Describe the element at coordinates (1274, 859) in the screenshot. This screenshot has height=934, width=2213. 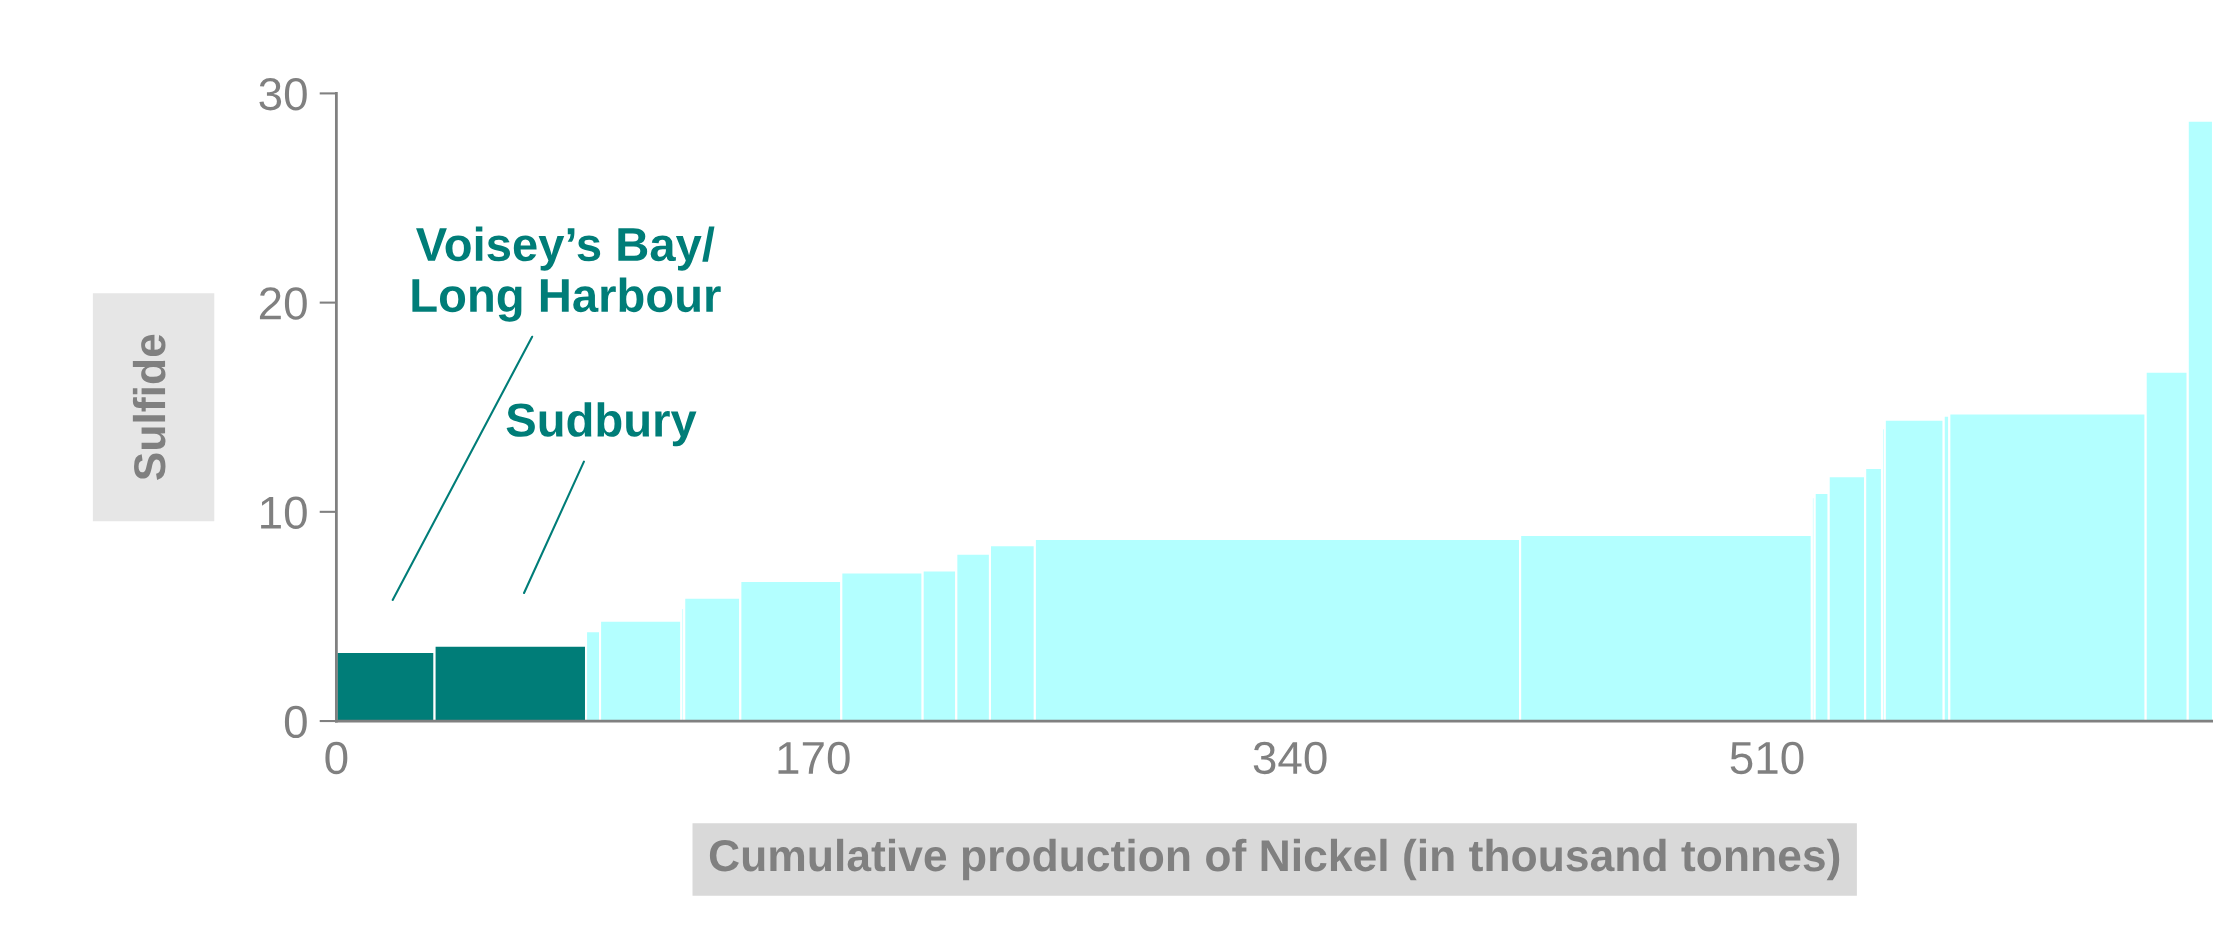
I see `x-axis-title: Cumulative production of Nickel (in thousand tonnes)` at that location.